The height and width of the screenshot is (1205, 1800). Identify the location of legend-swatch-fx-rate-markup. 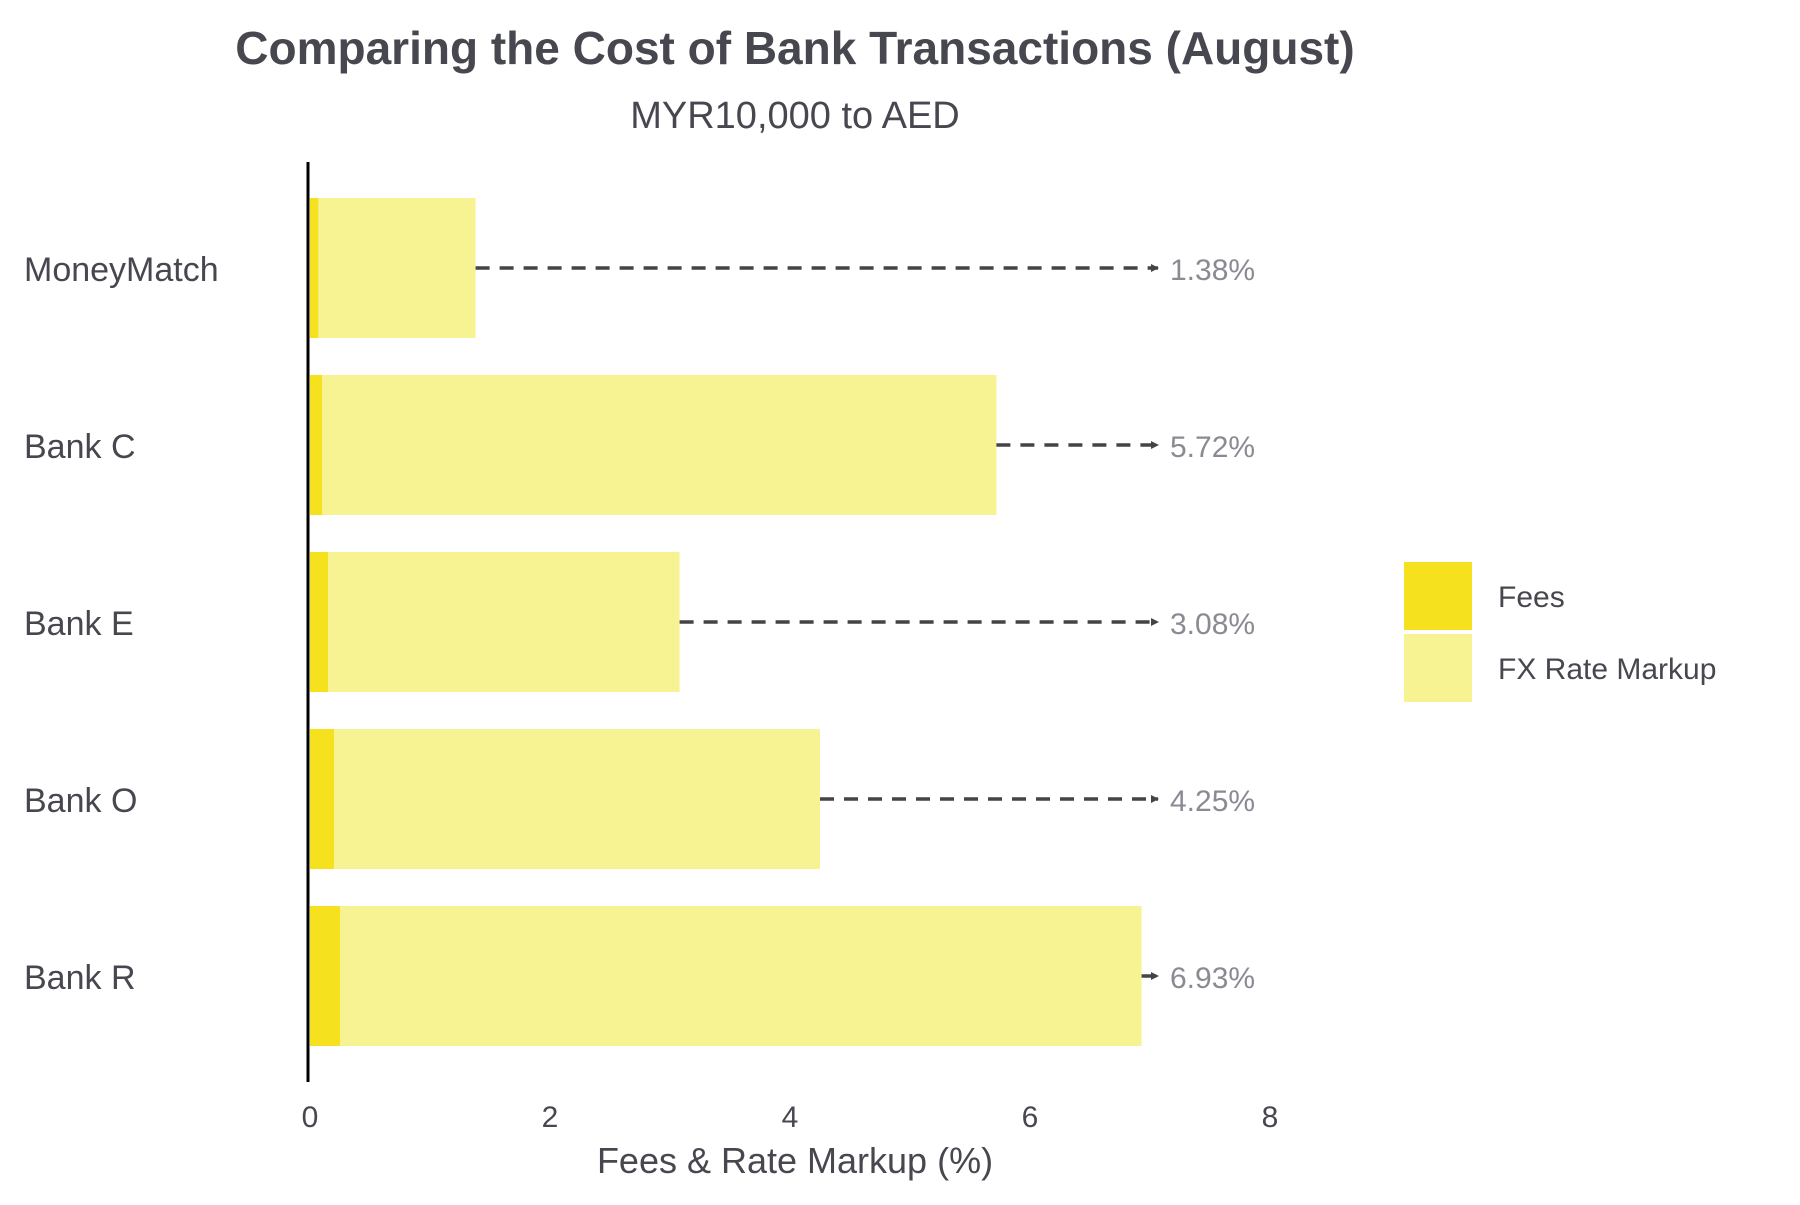
(1438, 668).